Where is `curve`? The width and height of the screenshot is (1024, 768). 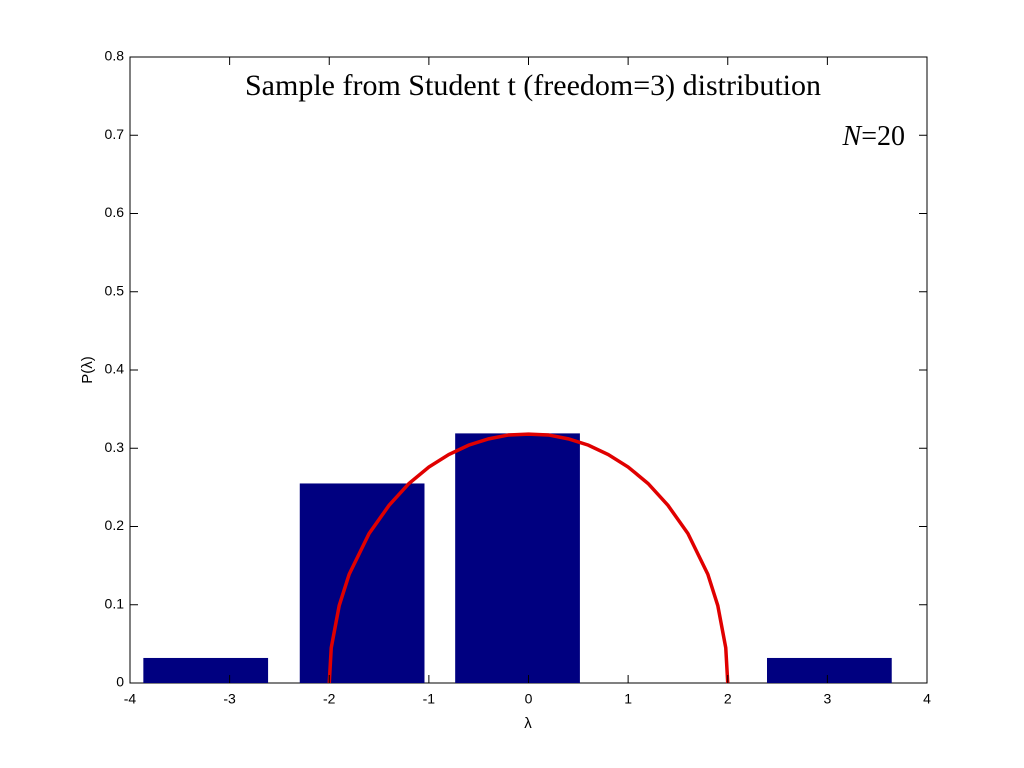
curve is located at coordinates (528, 558).